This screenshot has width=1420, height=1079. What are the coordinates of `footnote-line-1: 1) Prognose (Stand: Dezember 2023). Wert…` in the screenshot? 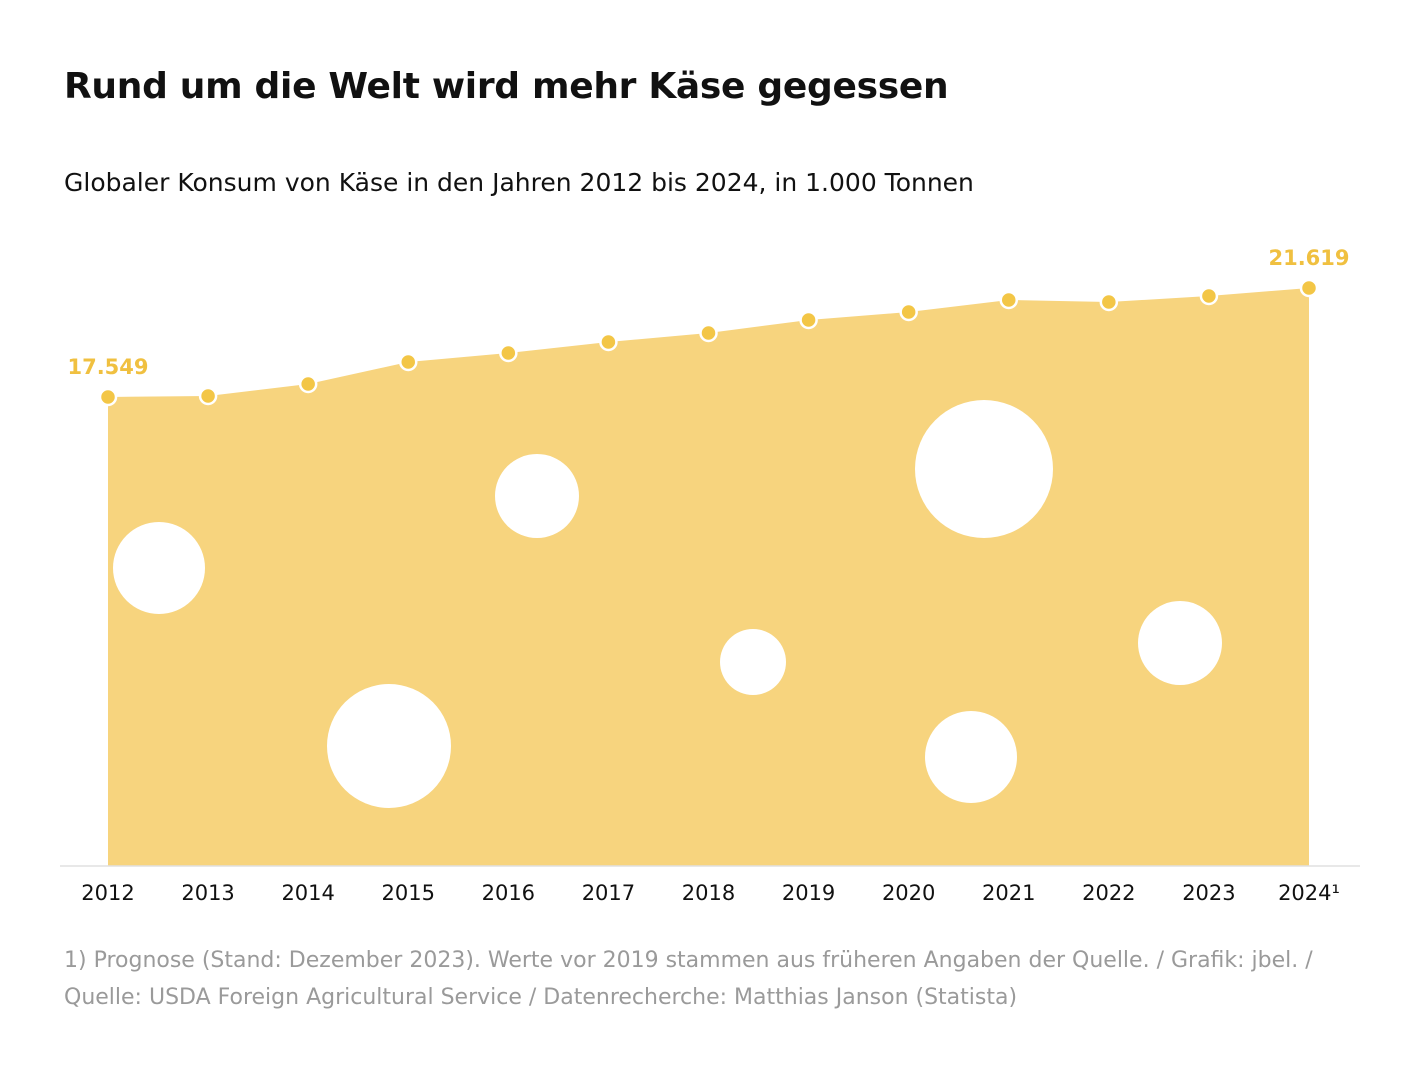 It's located at (688, 960).